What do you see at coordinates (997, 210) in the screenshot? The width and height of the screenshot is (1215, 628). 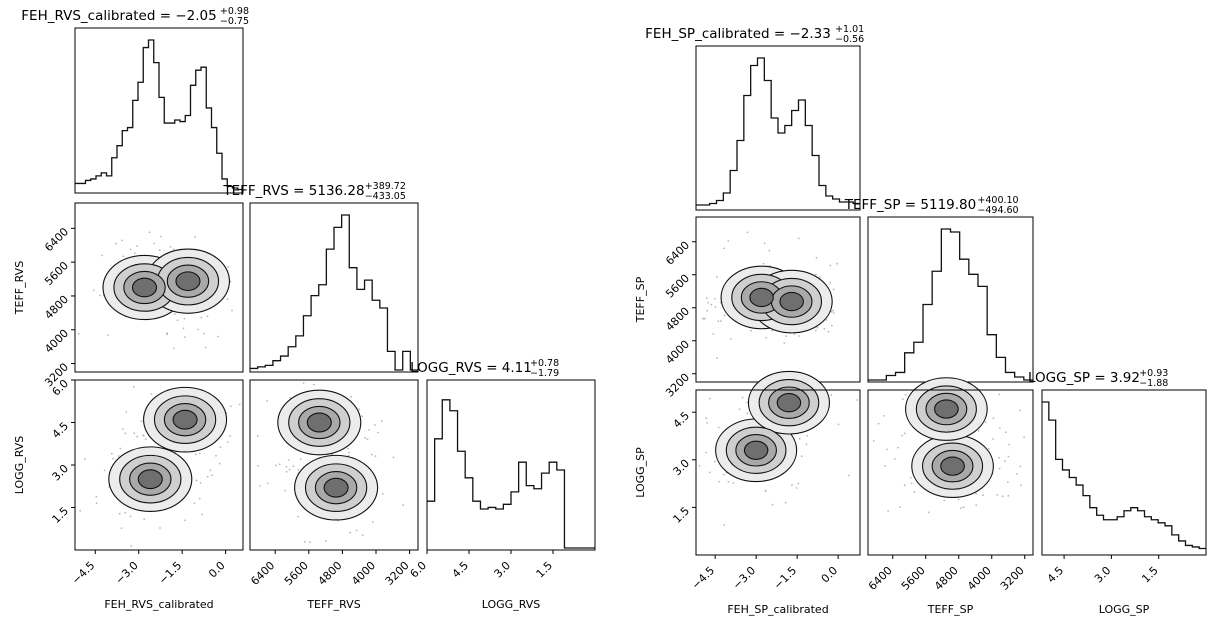 I see `title-lower-error: −494.60` at bounding box center [997, 210].